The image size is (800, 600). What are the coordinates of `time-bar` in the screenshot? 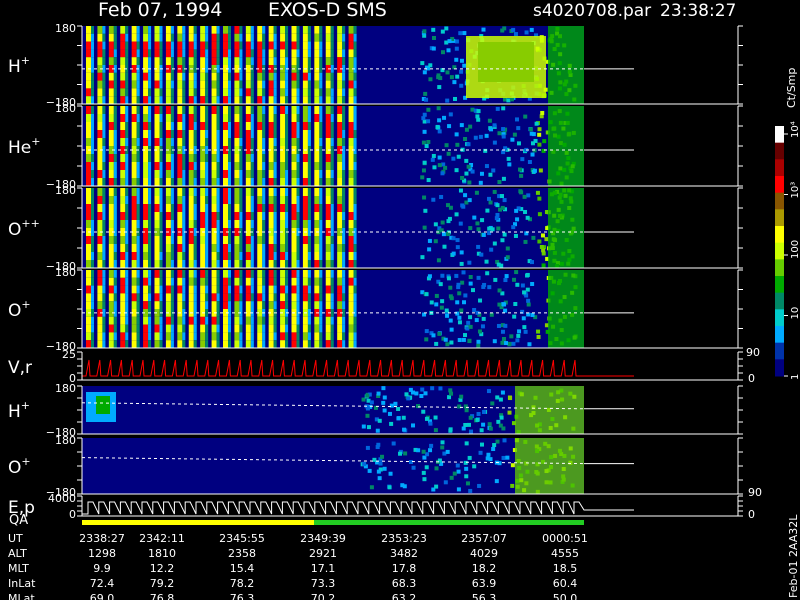 It's located at (333, 522).